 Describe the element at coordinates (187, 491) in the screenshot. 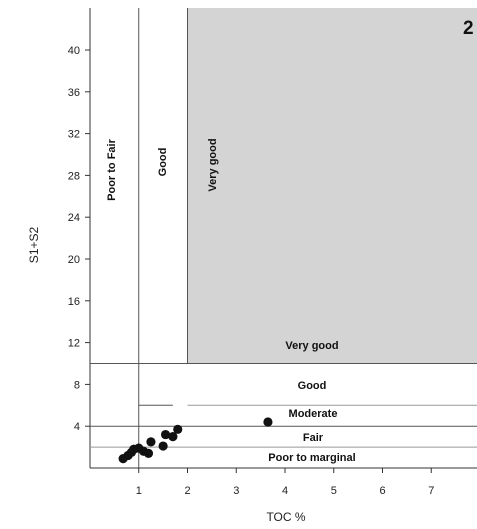

I see `x-tick-label: 2` at that location.